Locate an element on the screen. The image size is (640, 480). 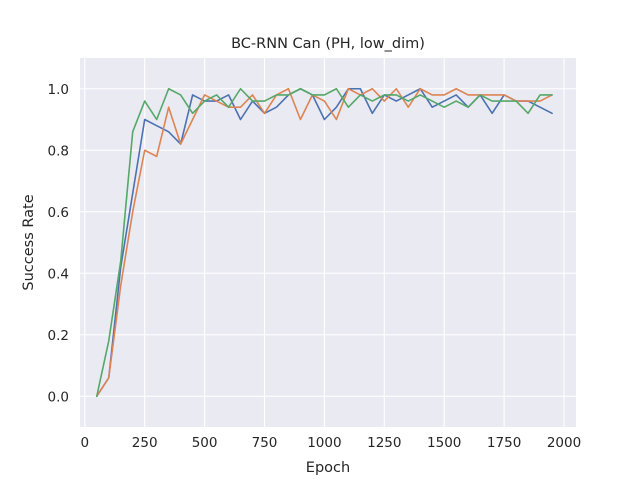
x-tick-label: 1750 is located at coordinates (504, 443).